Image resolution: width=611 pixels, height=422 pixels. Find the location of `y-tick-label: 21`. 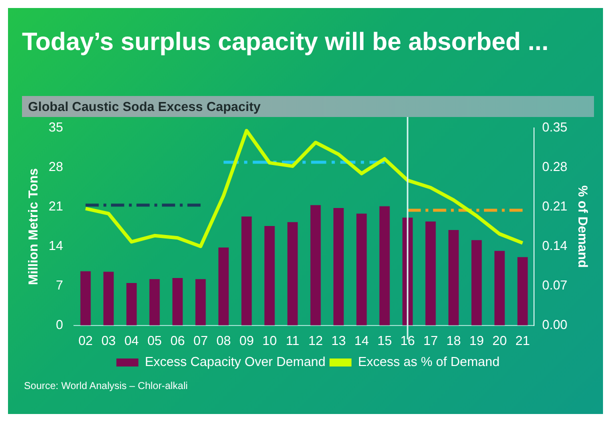

y-tick-label: 21 is located at coordinates (56, 206).